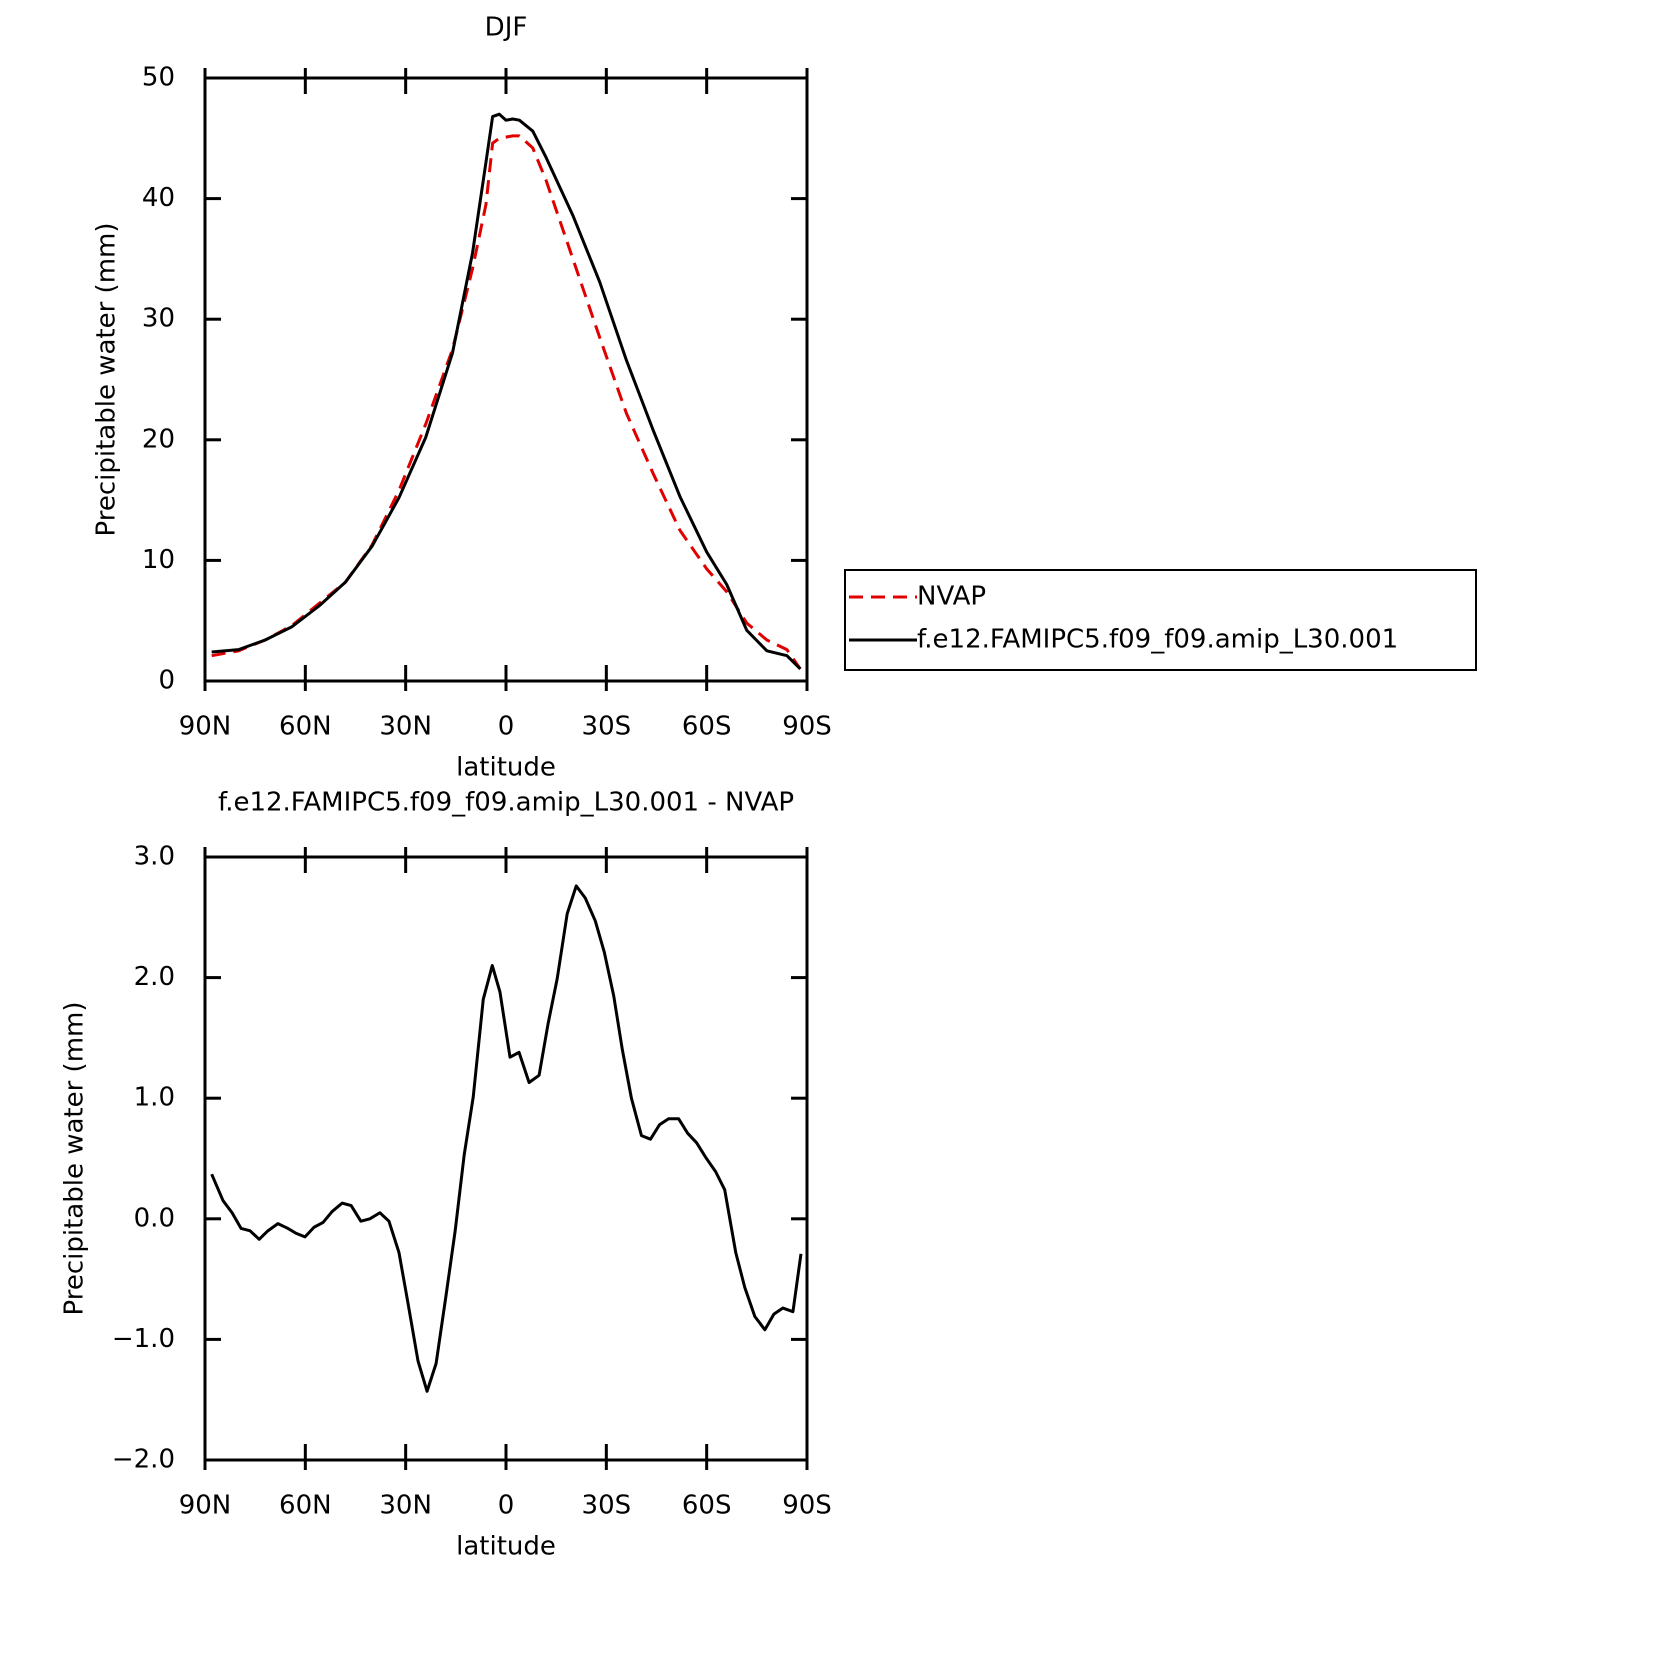 Image resolution: width=1658 pixels, height=1658 pixels. What do you see at coordinates (158, 439) in the screenshot?
I see `y-tick-label: 20` at bounding box center [158, 439].